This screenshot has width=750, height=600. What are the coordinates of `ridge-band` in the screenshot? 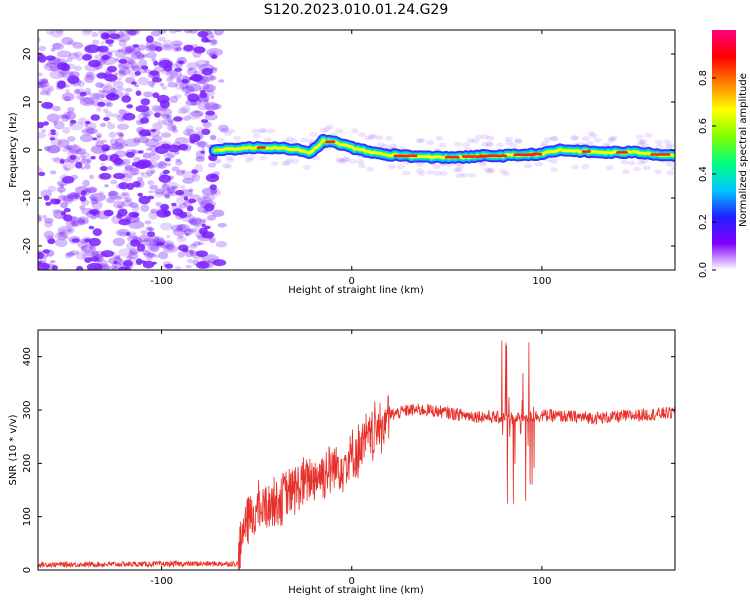 It's located at (444, 149).